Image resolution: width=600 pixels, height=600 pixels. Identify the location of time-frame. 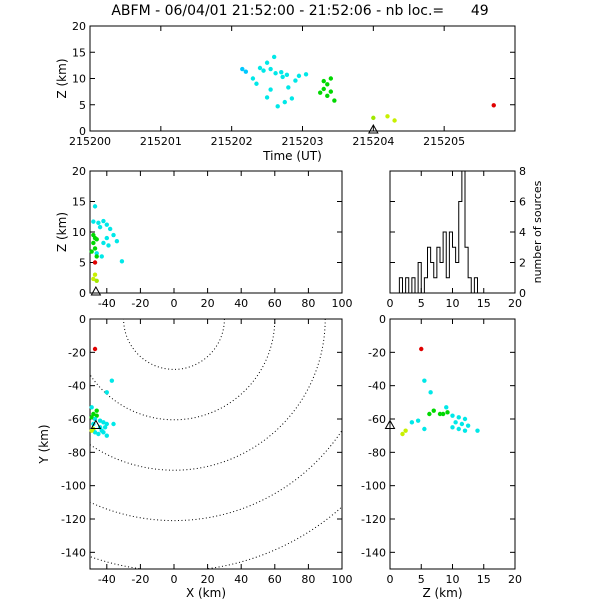
(302, 78).